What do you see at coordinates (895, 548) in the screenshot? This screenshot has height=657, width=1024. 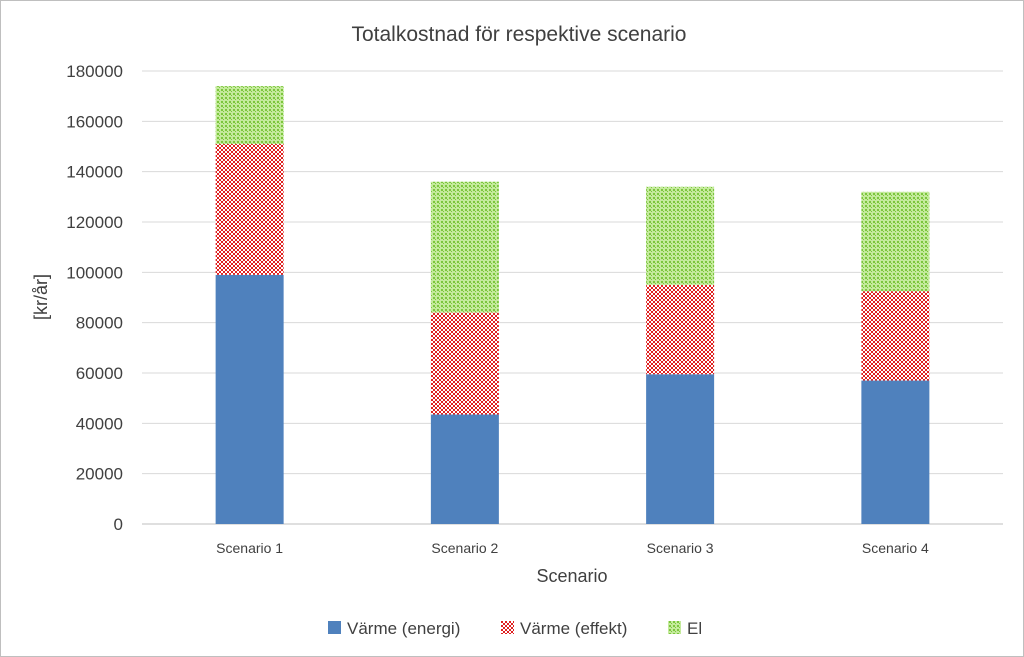 I see `x-tick-label: Scenario 4` at bounding box center [895, 548].